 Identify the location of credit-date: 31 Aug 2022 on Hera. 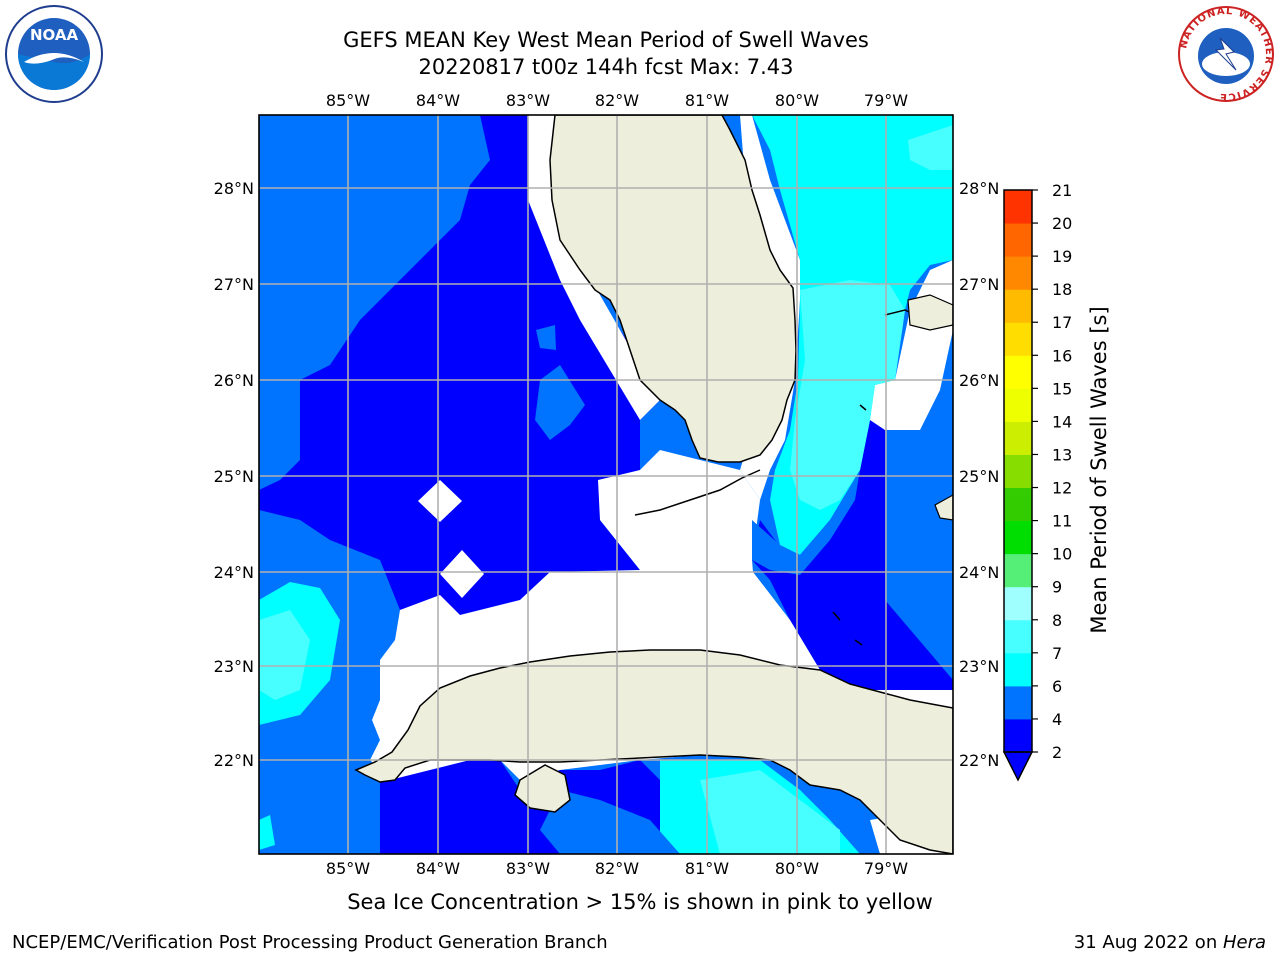
(1170, 942).